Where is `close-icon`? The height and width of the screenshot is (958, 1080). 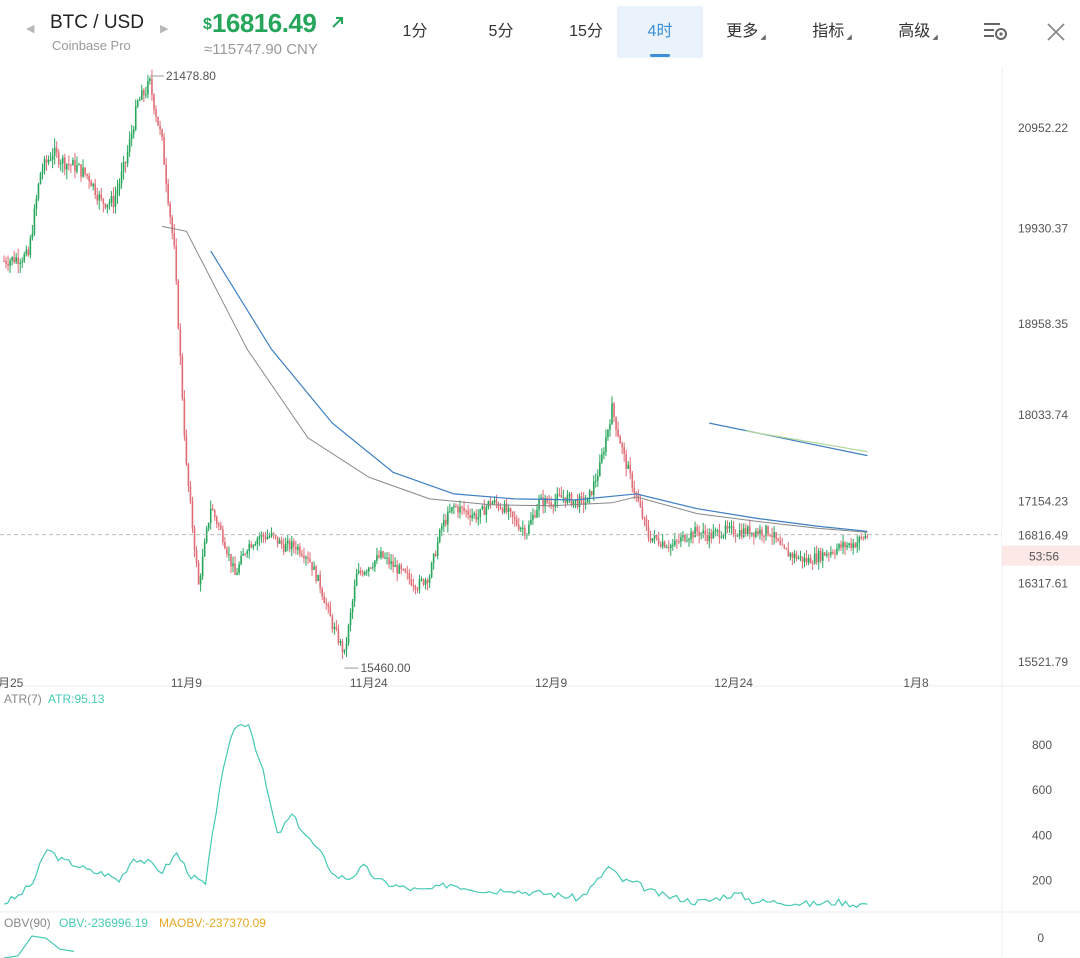 close-icon is located at coordinates (1056, 32).